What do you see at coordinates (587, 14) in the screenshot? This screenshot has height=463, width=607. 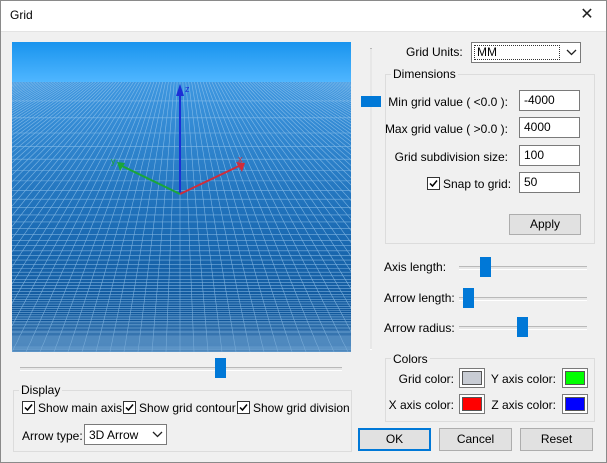 I see `close-icon: ✕` at bounding box center [587, 14].